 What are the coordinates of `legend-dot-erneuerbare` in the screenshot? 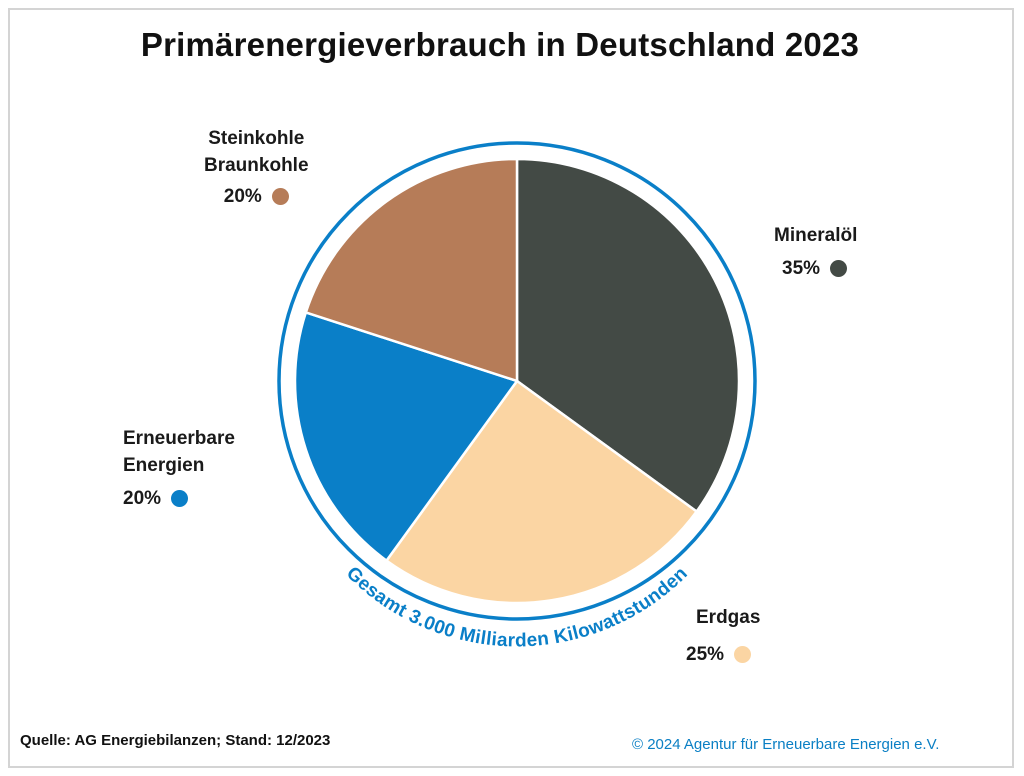 It's located at (180, 498).